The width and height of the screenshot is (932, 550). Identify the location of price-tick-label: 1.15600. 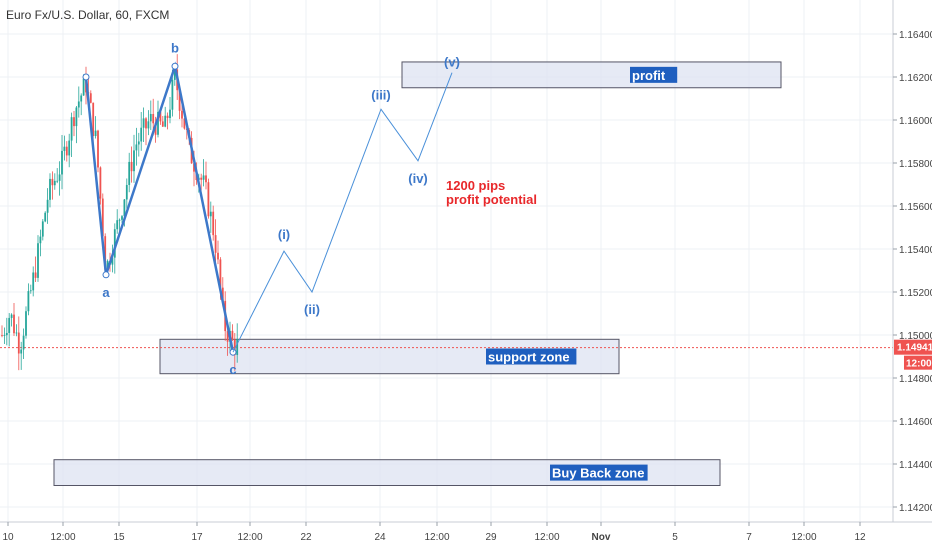
(915, 207).